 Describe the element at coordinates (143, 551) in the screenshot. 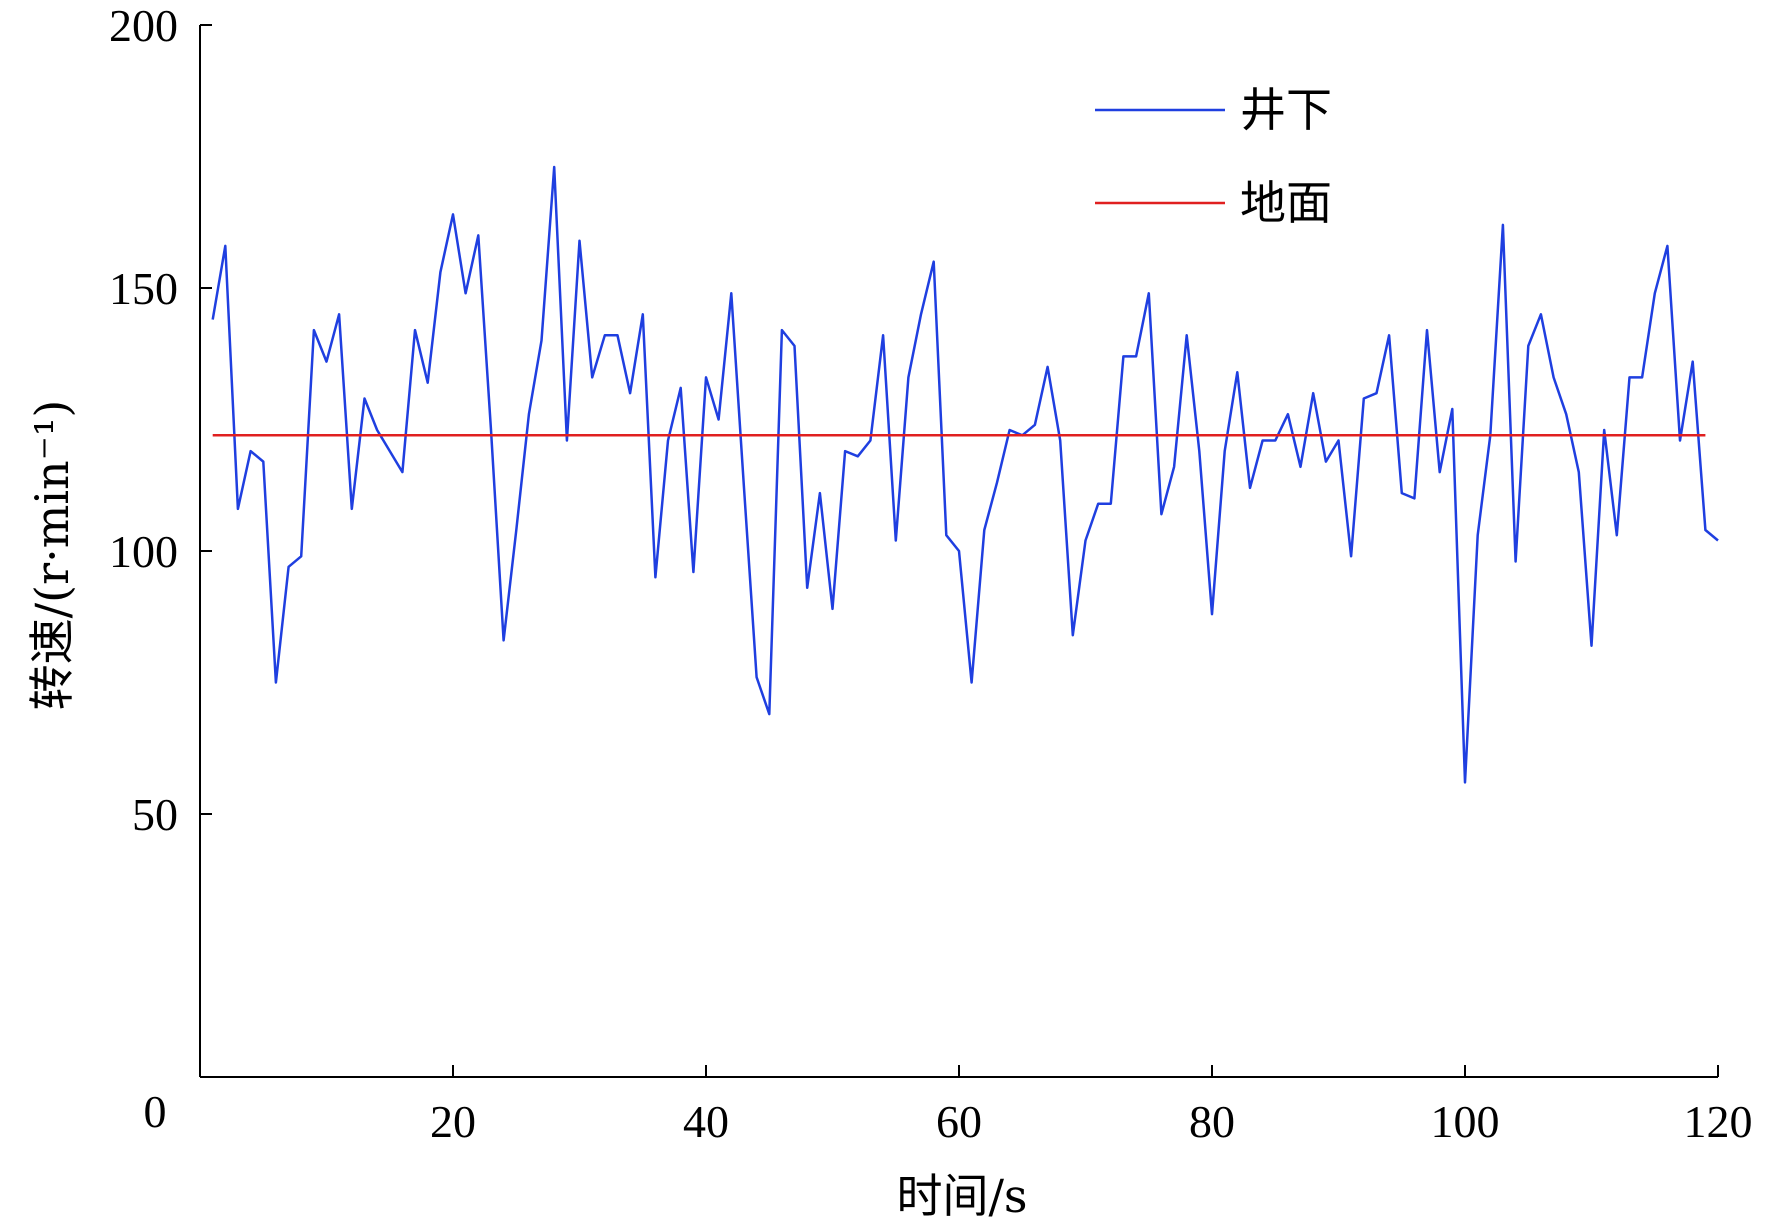

I see `y-tick-label: 100` at that location.